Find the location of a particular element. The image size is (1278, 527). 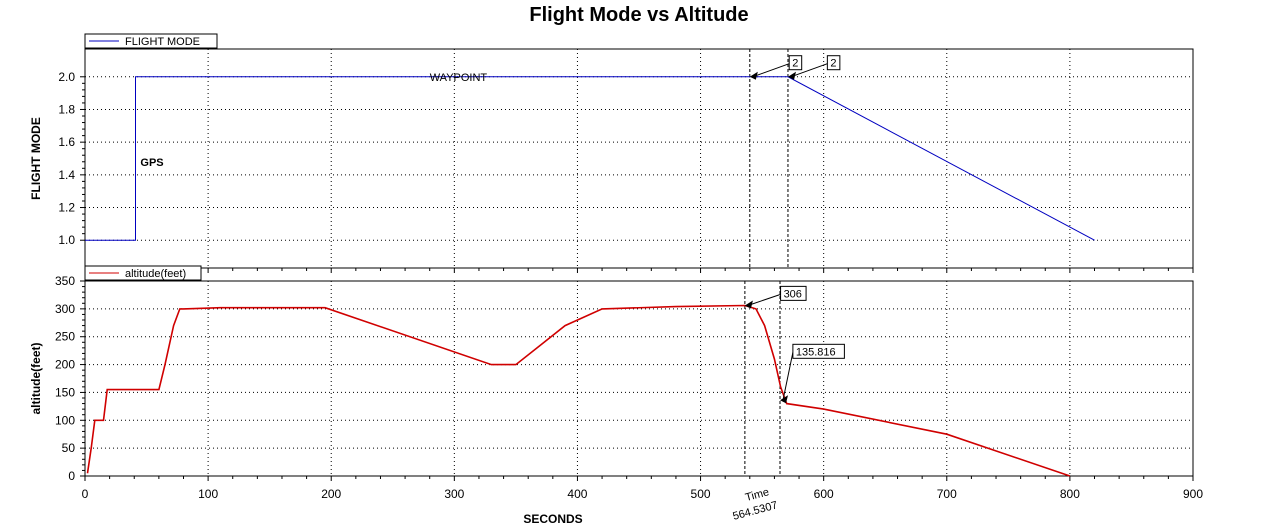

y-axis-title: altitude(feet) is located at coordinates (36, 378).